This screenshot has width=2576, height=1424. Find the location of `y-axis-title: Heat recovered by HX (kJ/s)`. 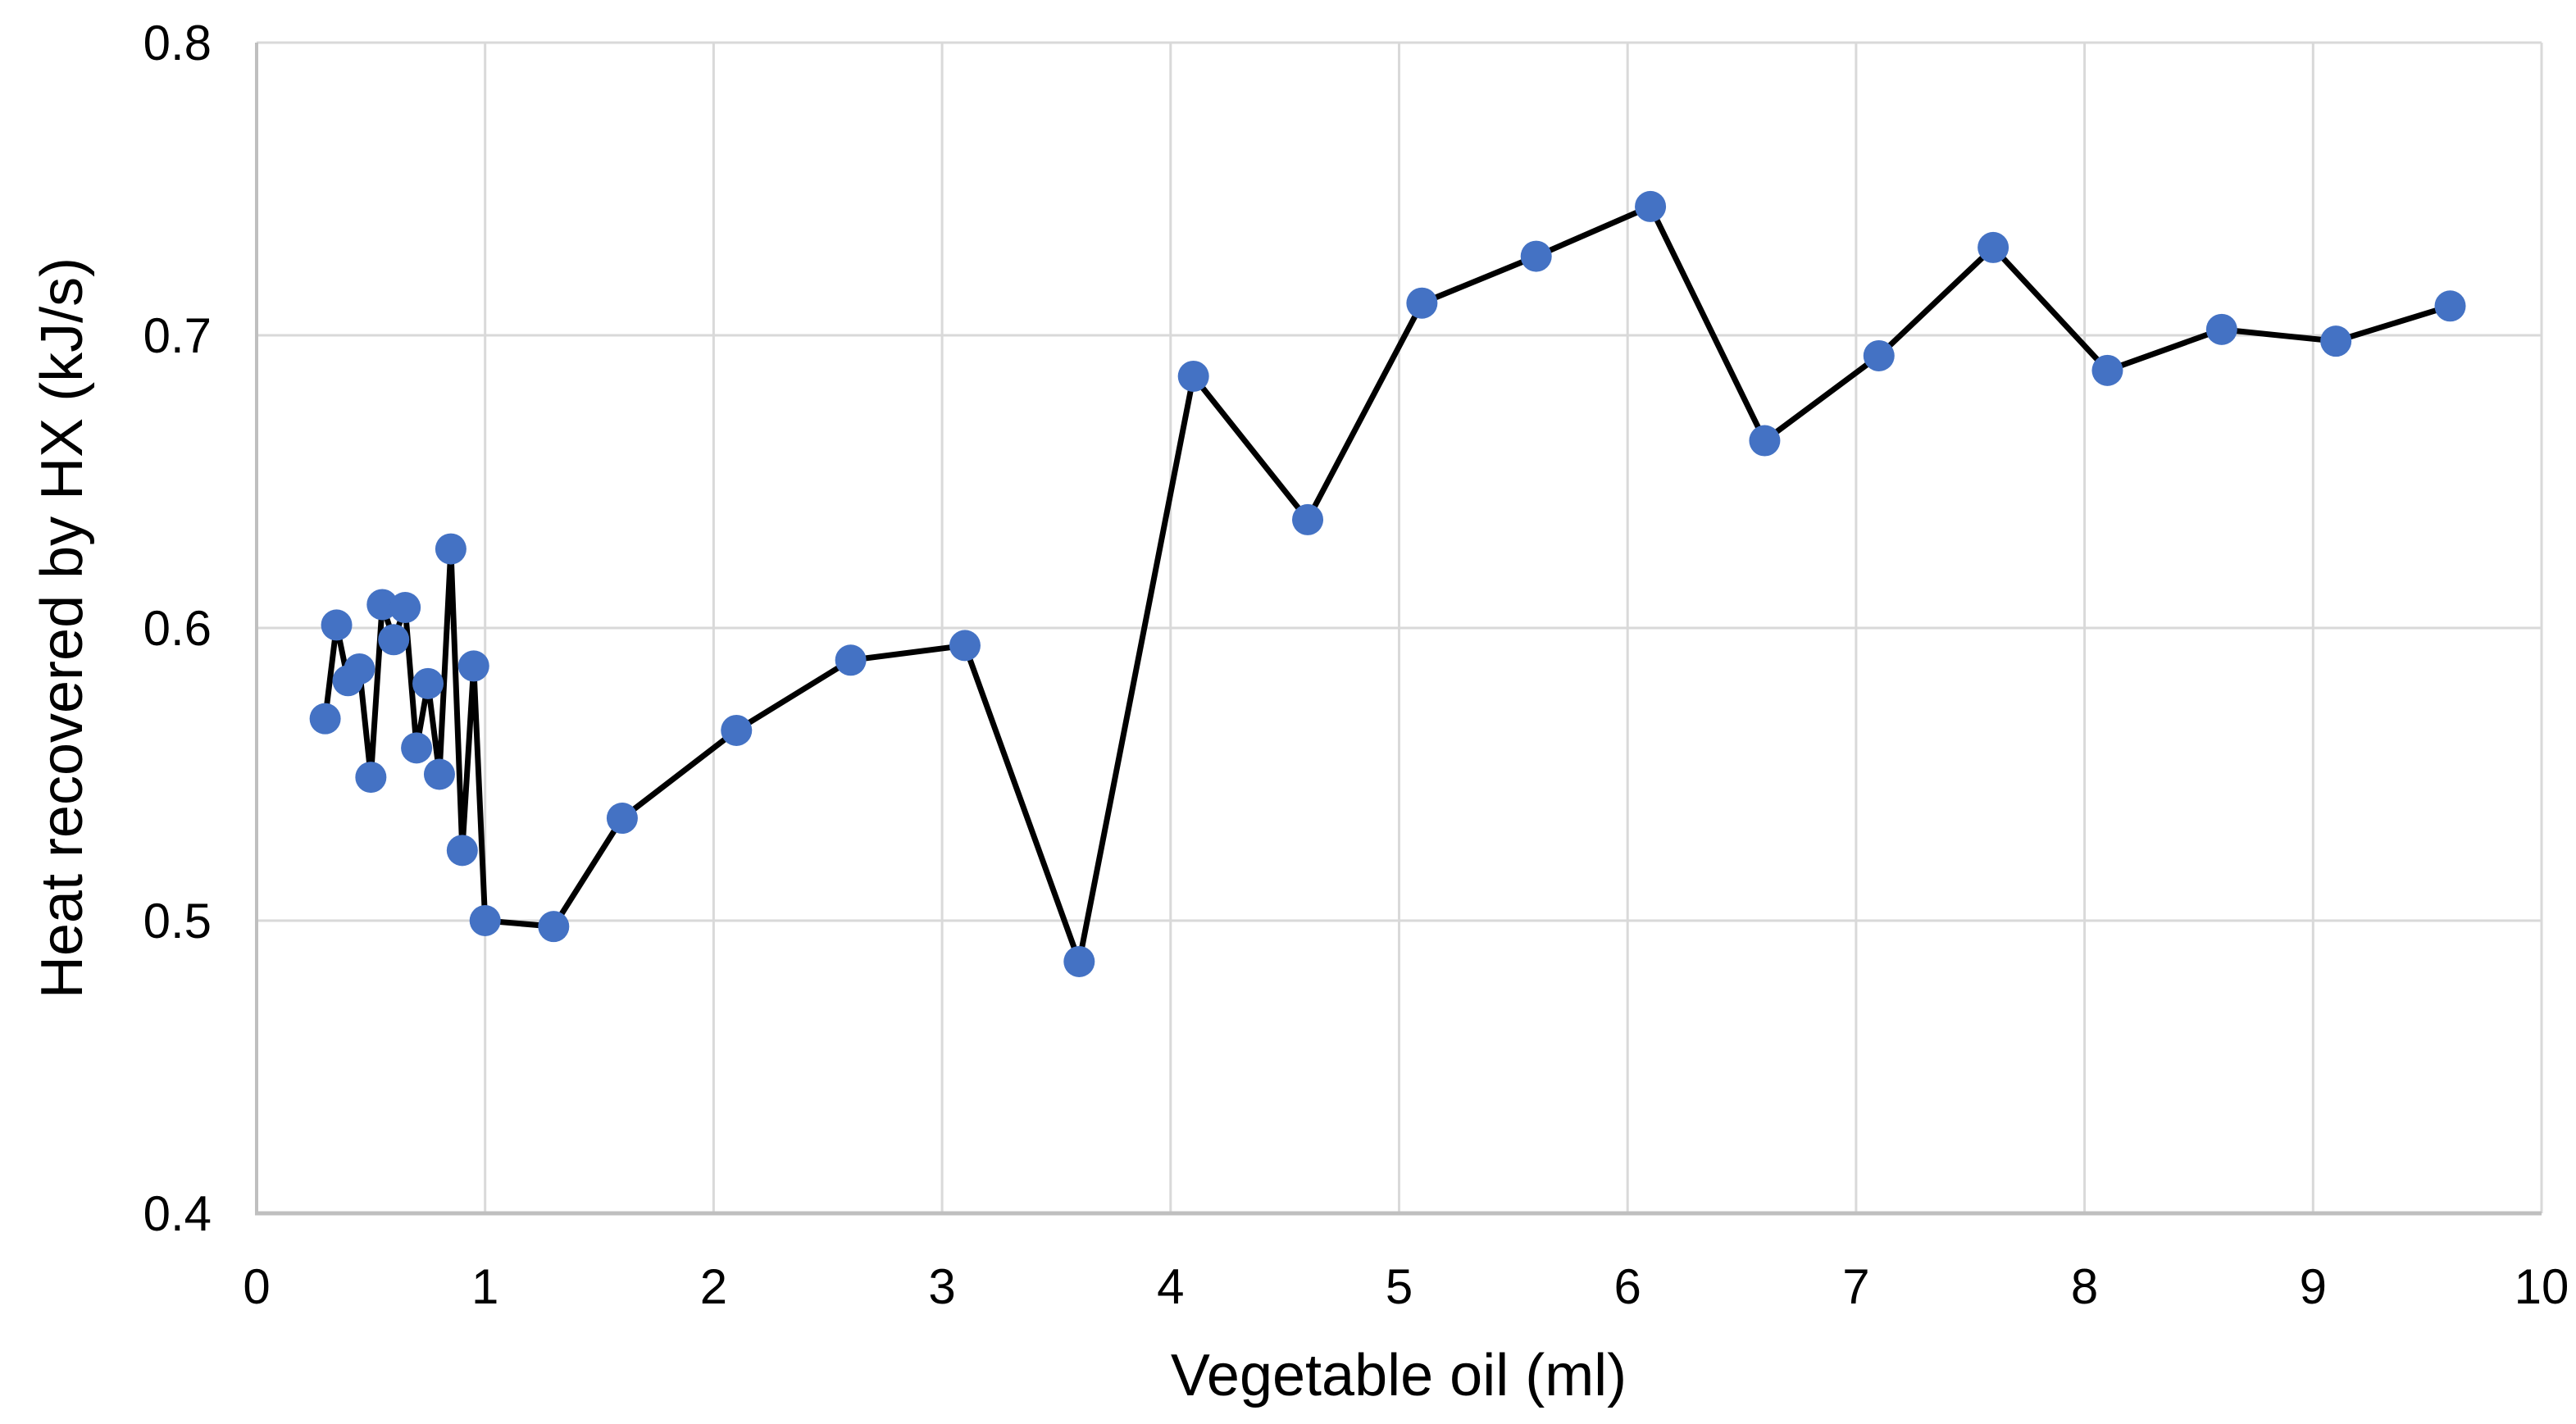

y-axis-title: Heat recovered by HX (kJ/s) is located at coordinates (62, 628).